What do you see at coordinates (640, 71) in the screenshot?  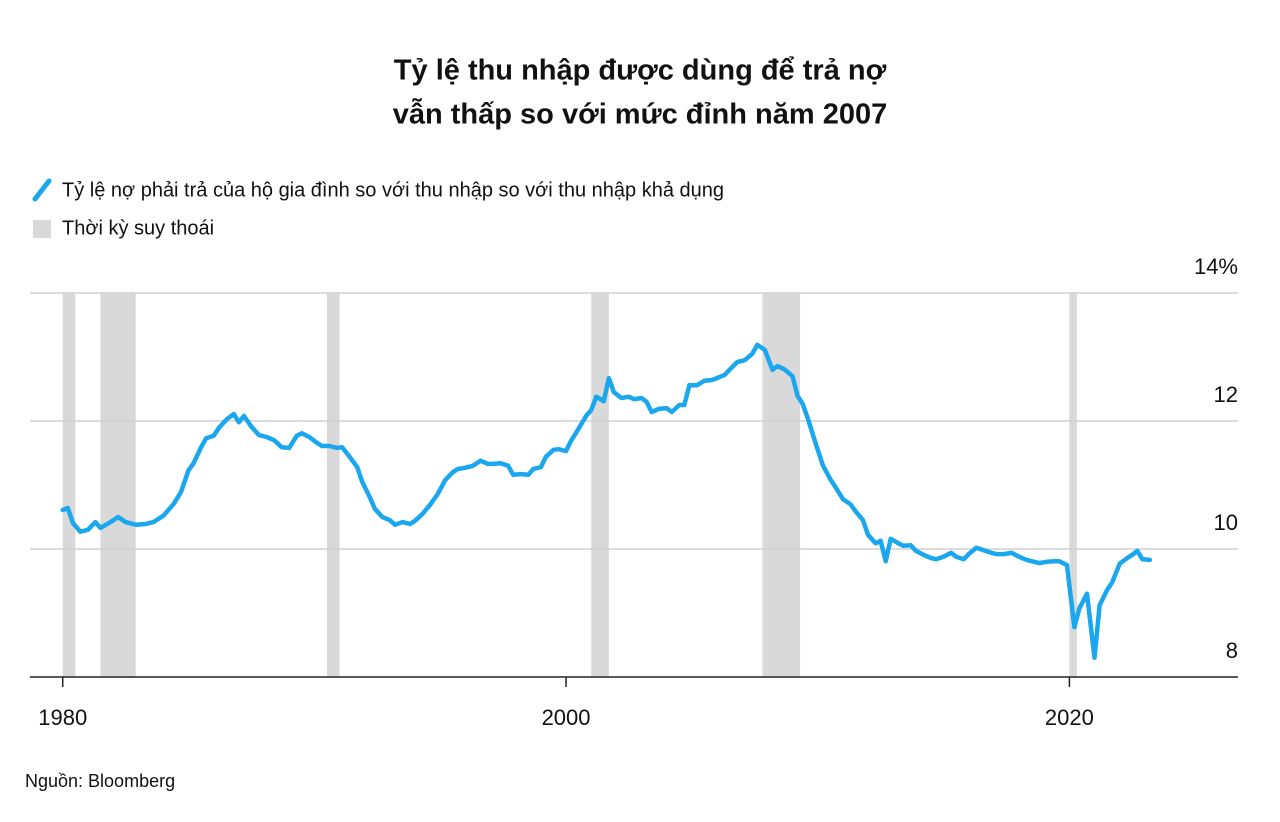 I see `chart-title: Tỷ lệ thu nhập được dùng để trả nợ` at bounding box center [640, 71].